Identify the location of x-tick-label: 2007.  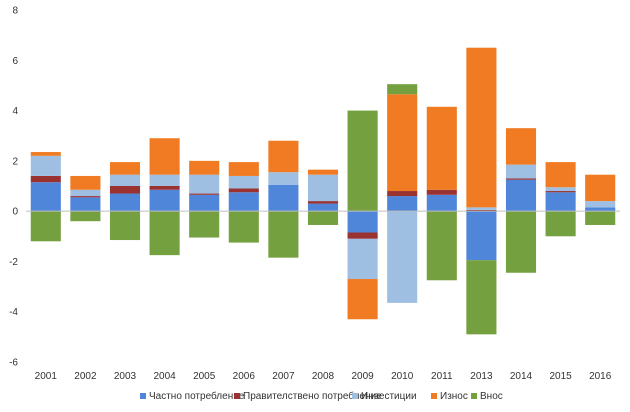
(283, 376).